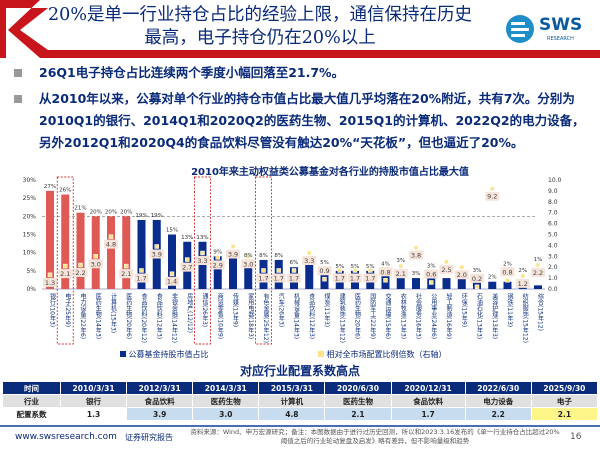 This screenshot has height=450, width=600. I want to click on x-tick-label: 非银金融(14年12), so click(174, 317).